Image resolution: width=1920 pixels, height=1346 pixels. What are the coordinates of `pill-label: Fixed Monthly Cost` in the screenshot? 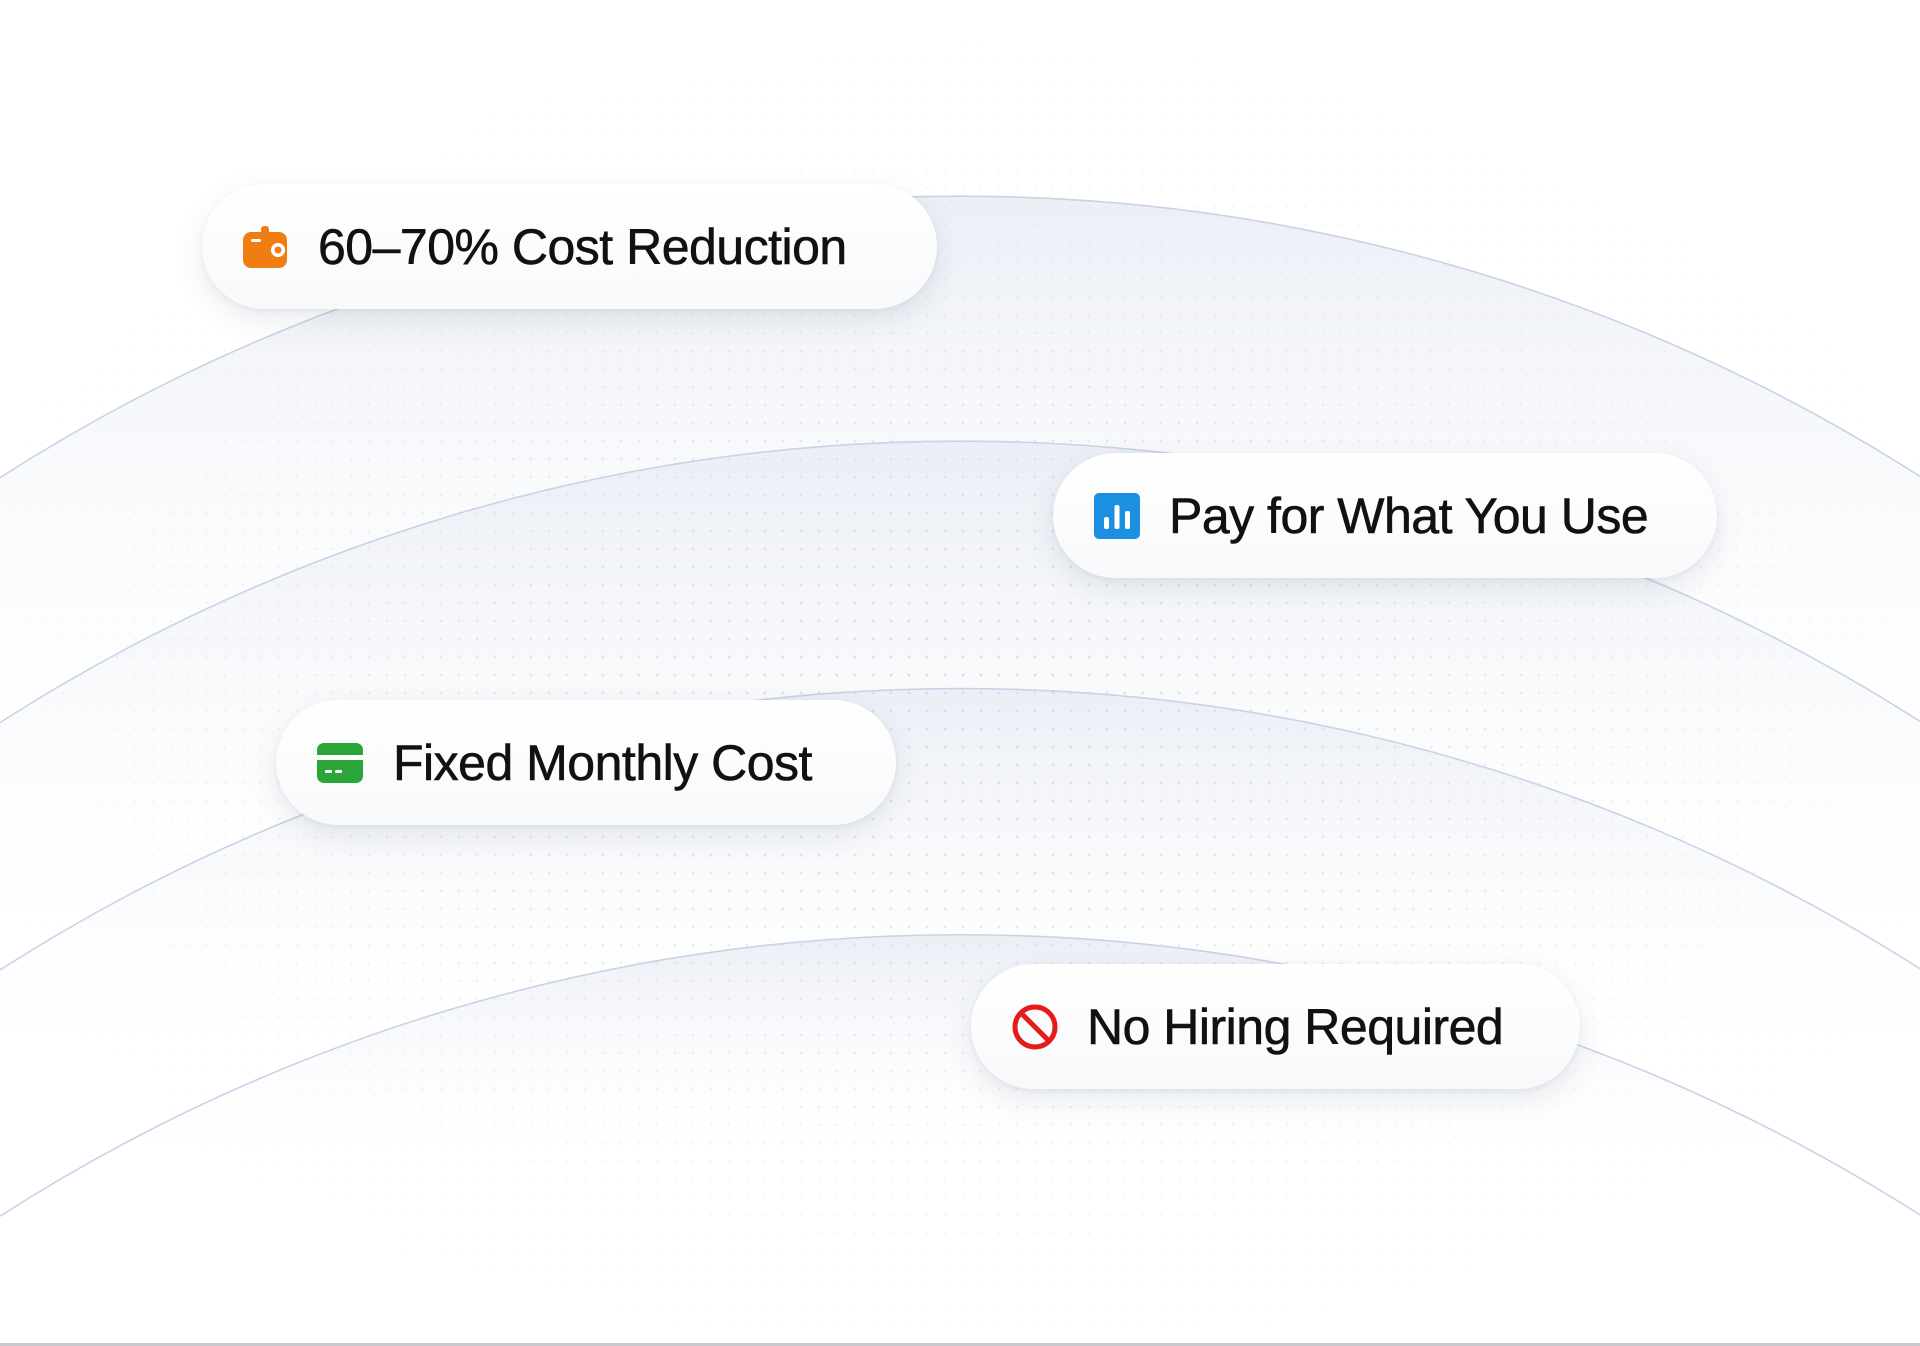 It's located at (603, 762).